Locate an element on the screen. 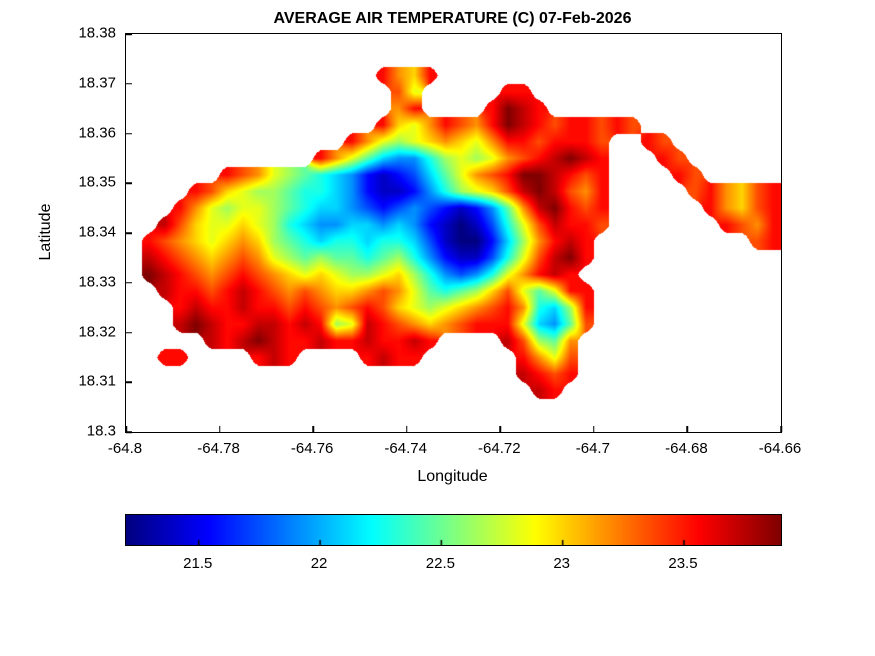 This screenshot has height=656, width=875. x-axis-tick-label: -64.78 is located at coordinates (218, 448).